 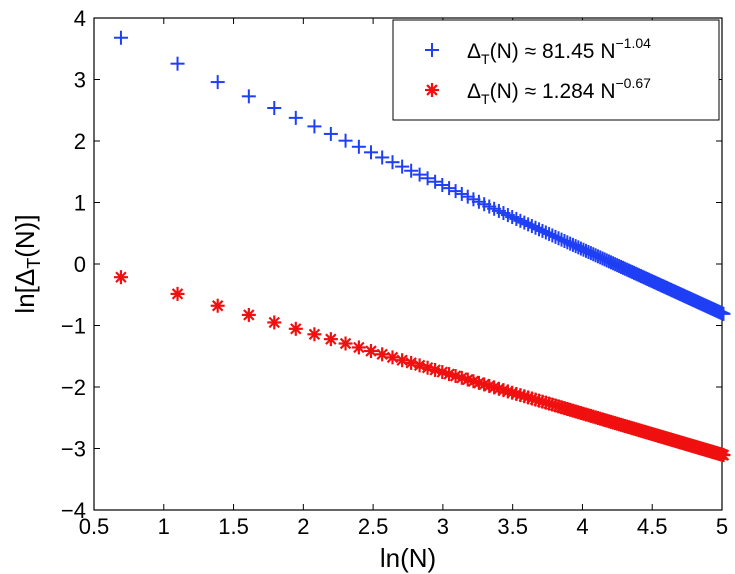 What do you see at coordinates (73, 326) in the screenshot?
I see `y-tick-label: −1` at bounding box center [73, 326].